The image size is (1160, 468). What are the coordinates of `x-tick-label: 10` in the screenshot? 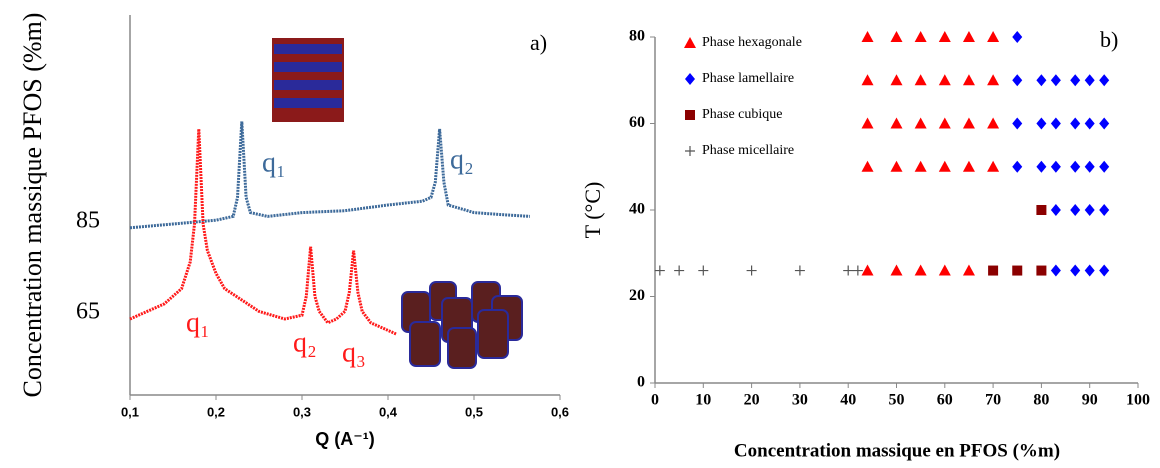 It's located at (703, 400).